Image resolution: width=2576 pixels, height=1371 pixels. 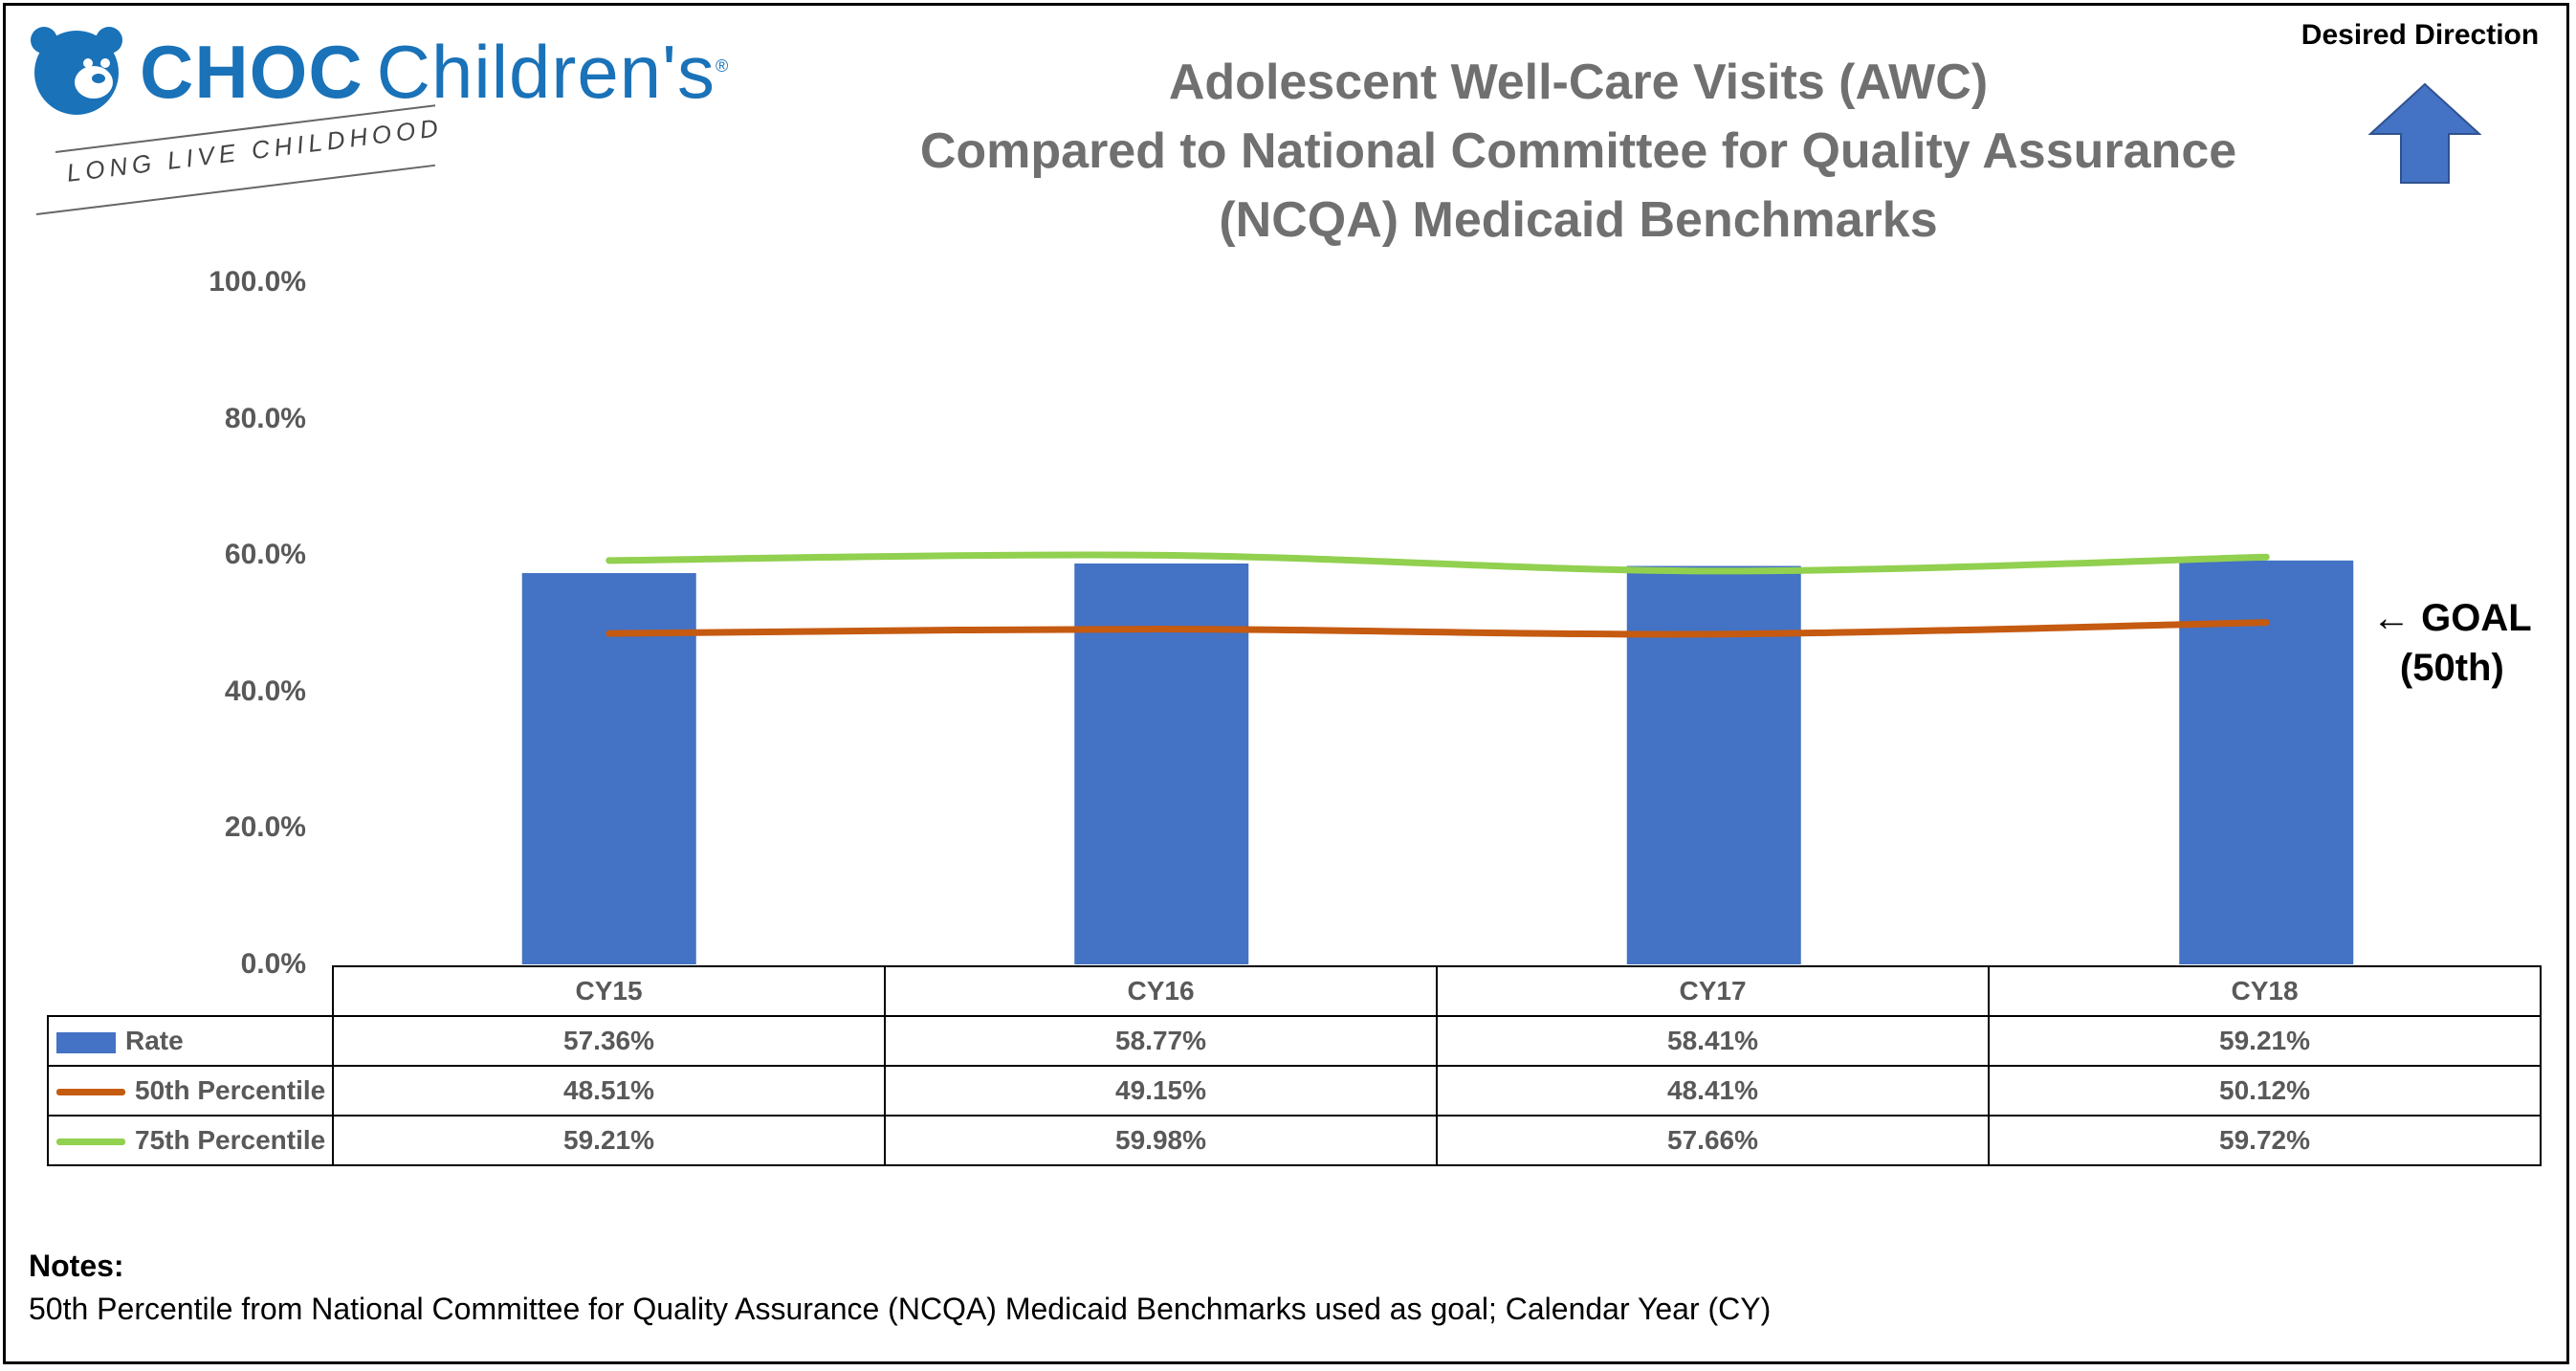 What do you see at coordinates (2265, 1091) in the screenshot?
I see `table-cell: 50.12%` at bounding box center [2265, 1091].